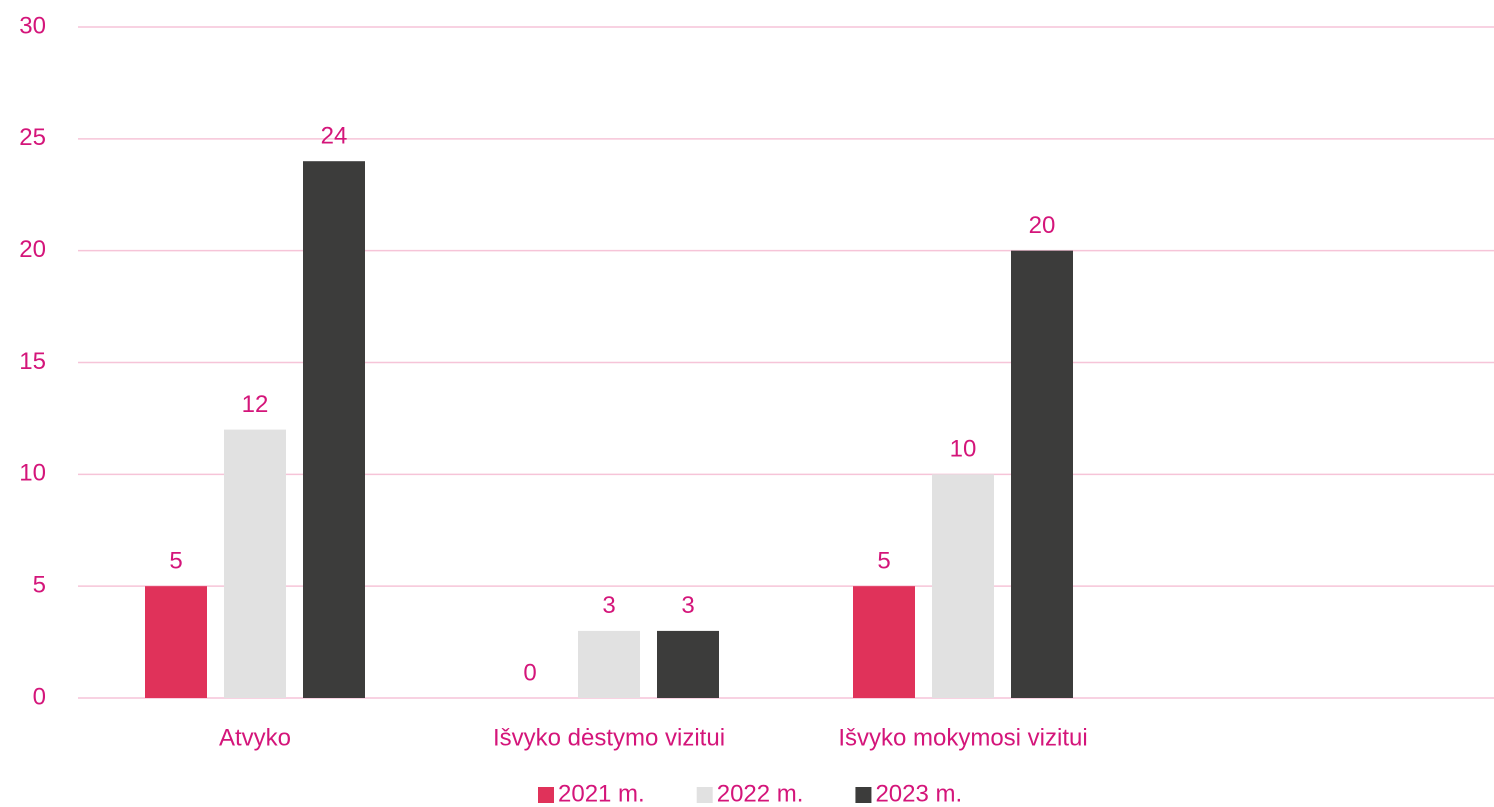 The image size is (1494, 807). I want to click on y-tick-label: 20, so click(32, 249).